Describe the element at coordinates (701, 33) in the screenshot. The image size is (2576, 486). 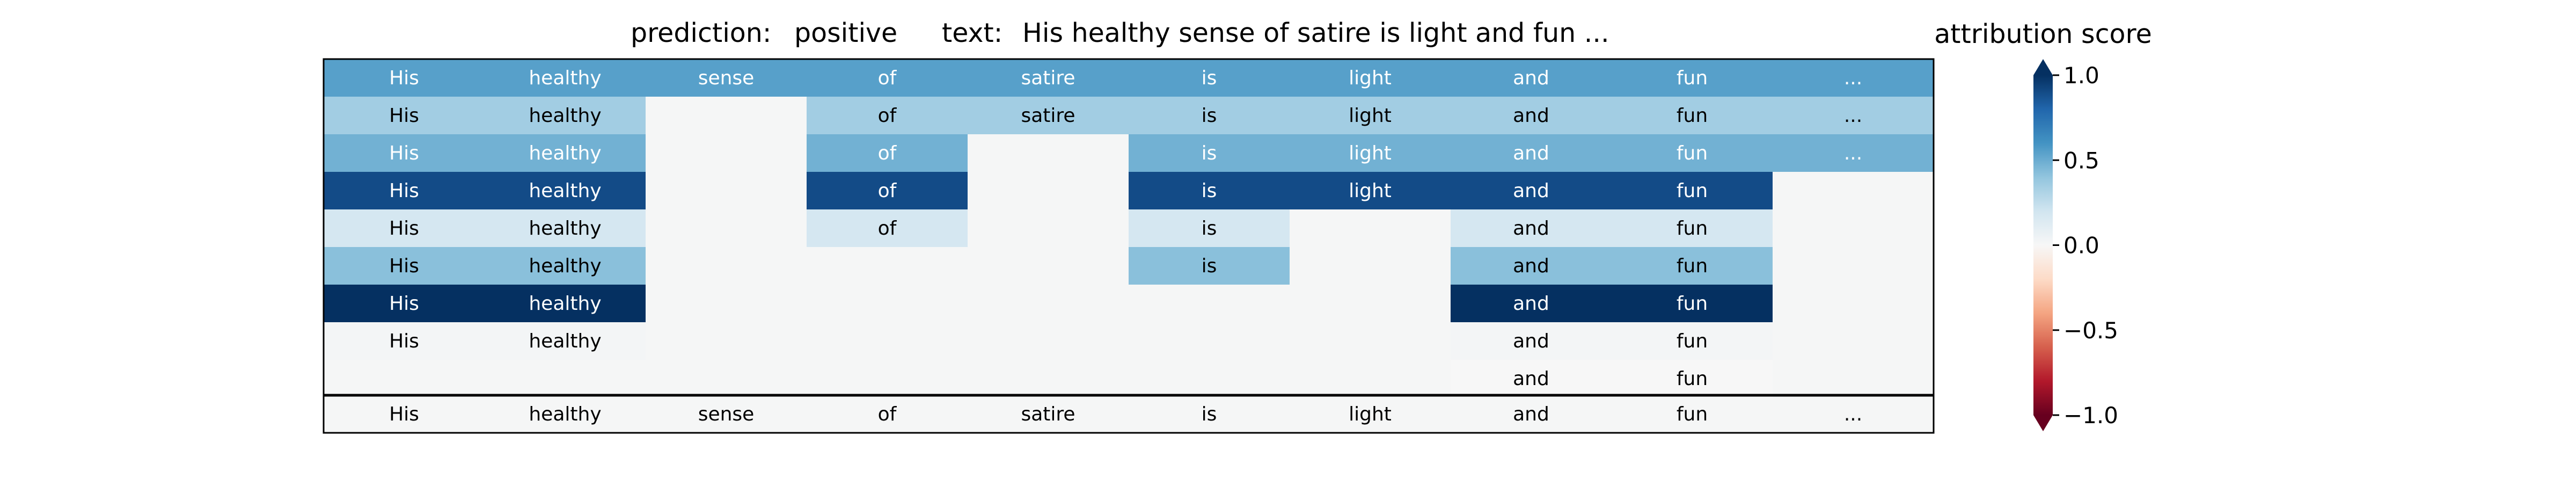
I see `prediction-label: prediction:` at that location.